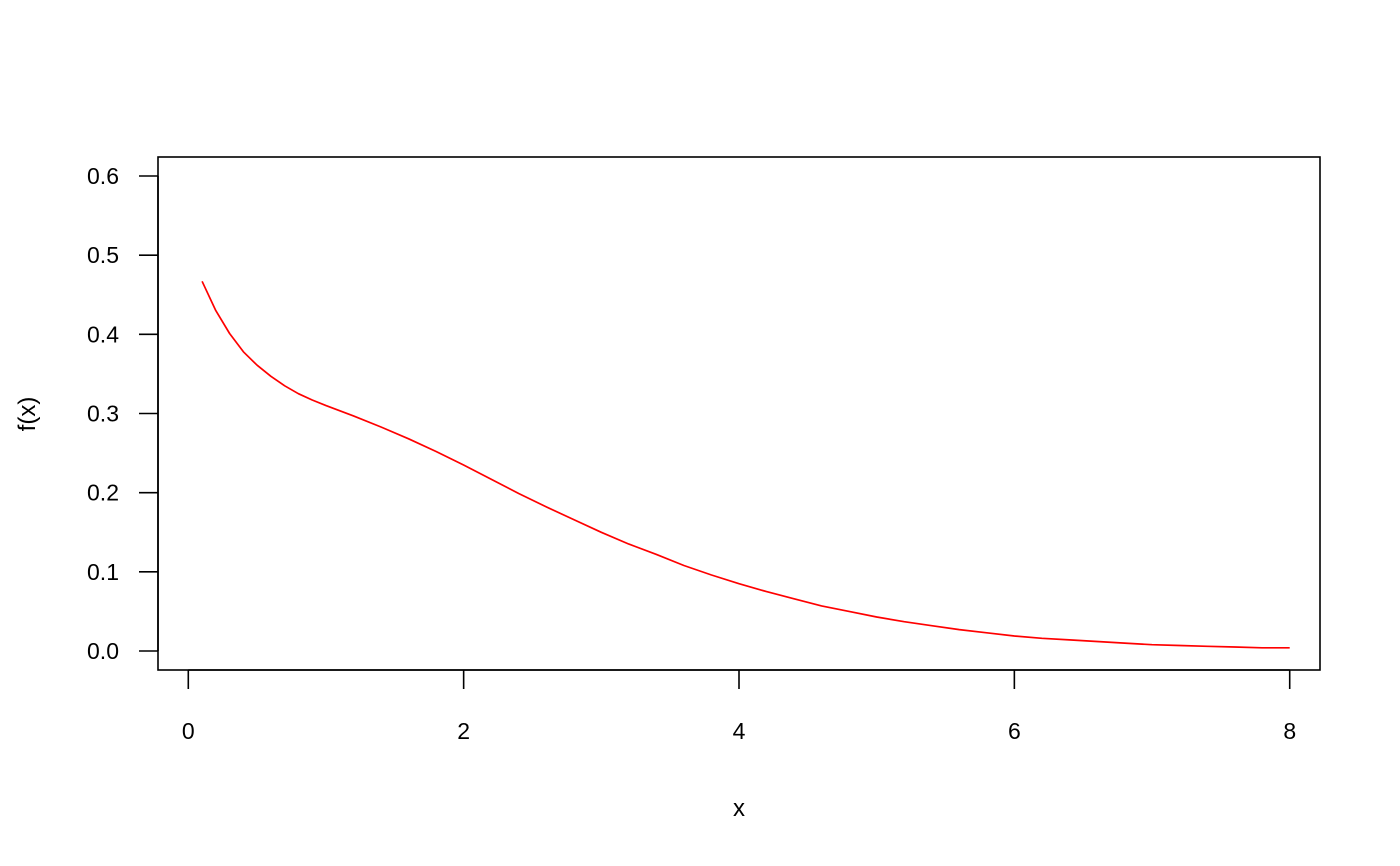  Describe the element at coordinates (103, 414) in the screenshot. I see `y-tick-label: 0.3` at that location.